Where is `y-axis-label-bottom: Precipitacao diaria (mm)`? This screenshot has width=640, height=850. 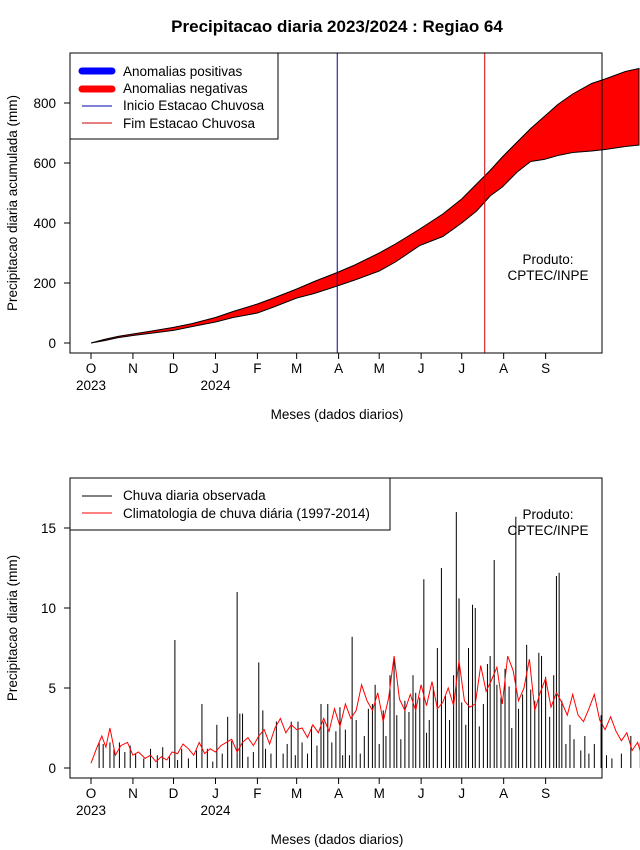 y-axis-label-bottom: Precipitacao diaria (mm) is located at coordinates (12, 628).